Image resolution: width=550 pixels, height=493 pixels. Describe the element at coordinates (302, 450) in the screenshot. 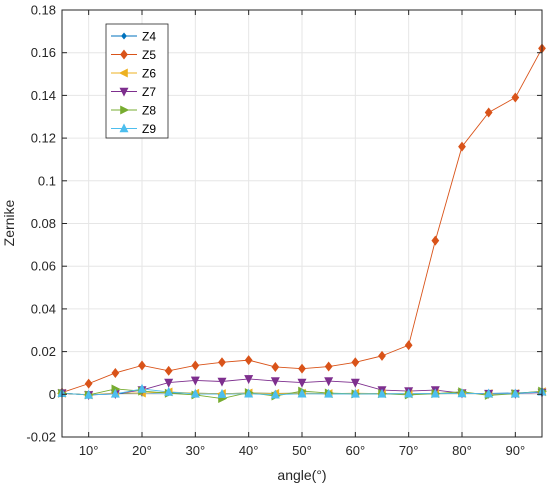

I see `x-tick-label: 50°` at that location.